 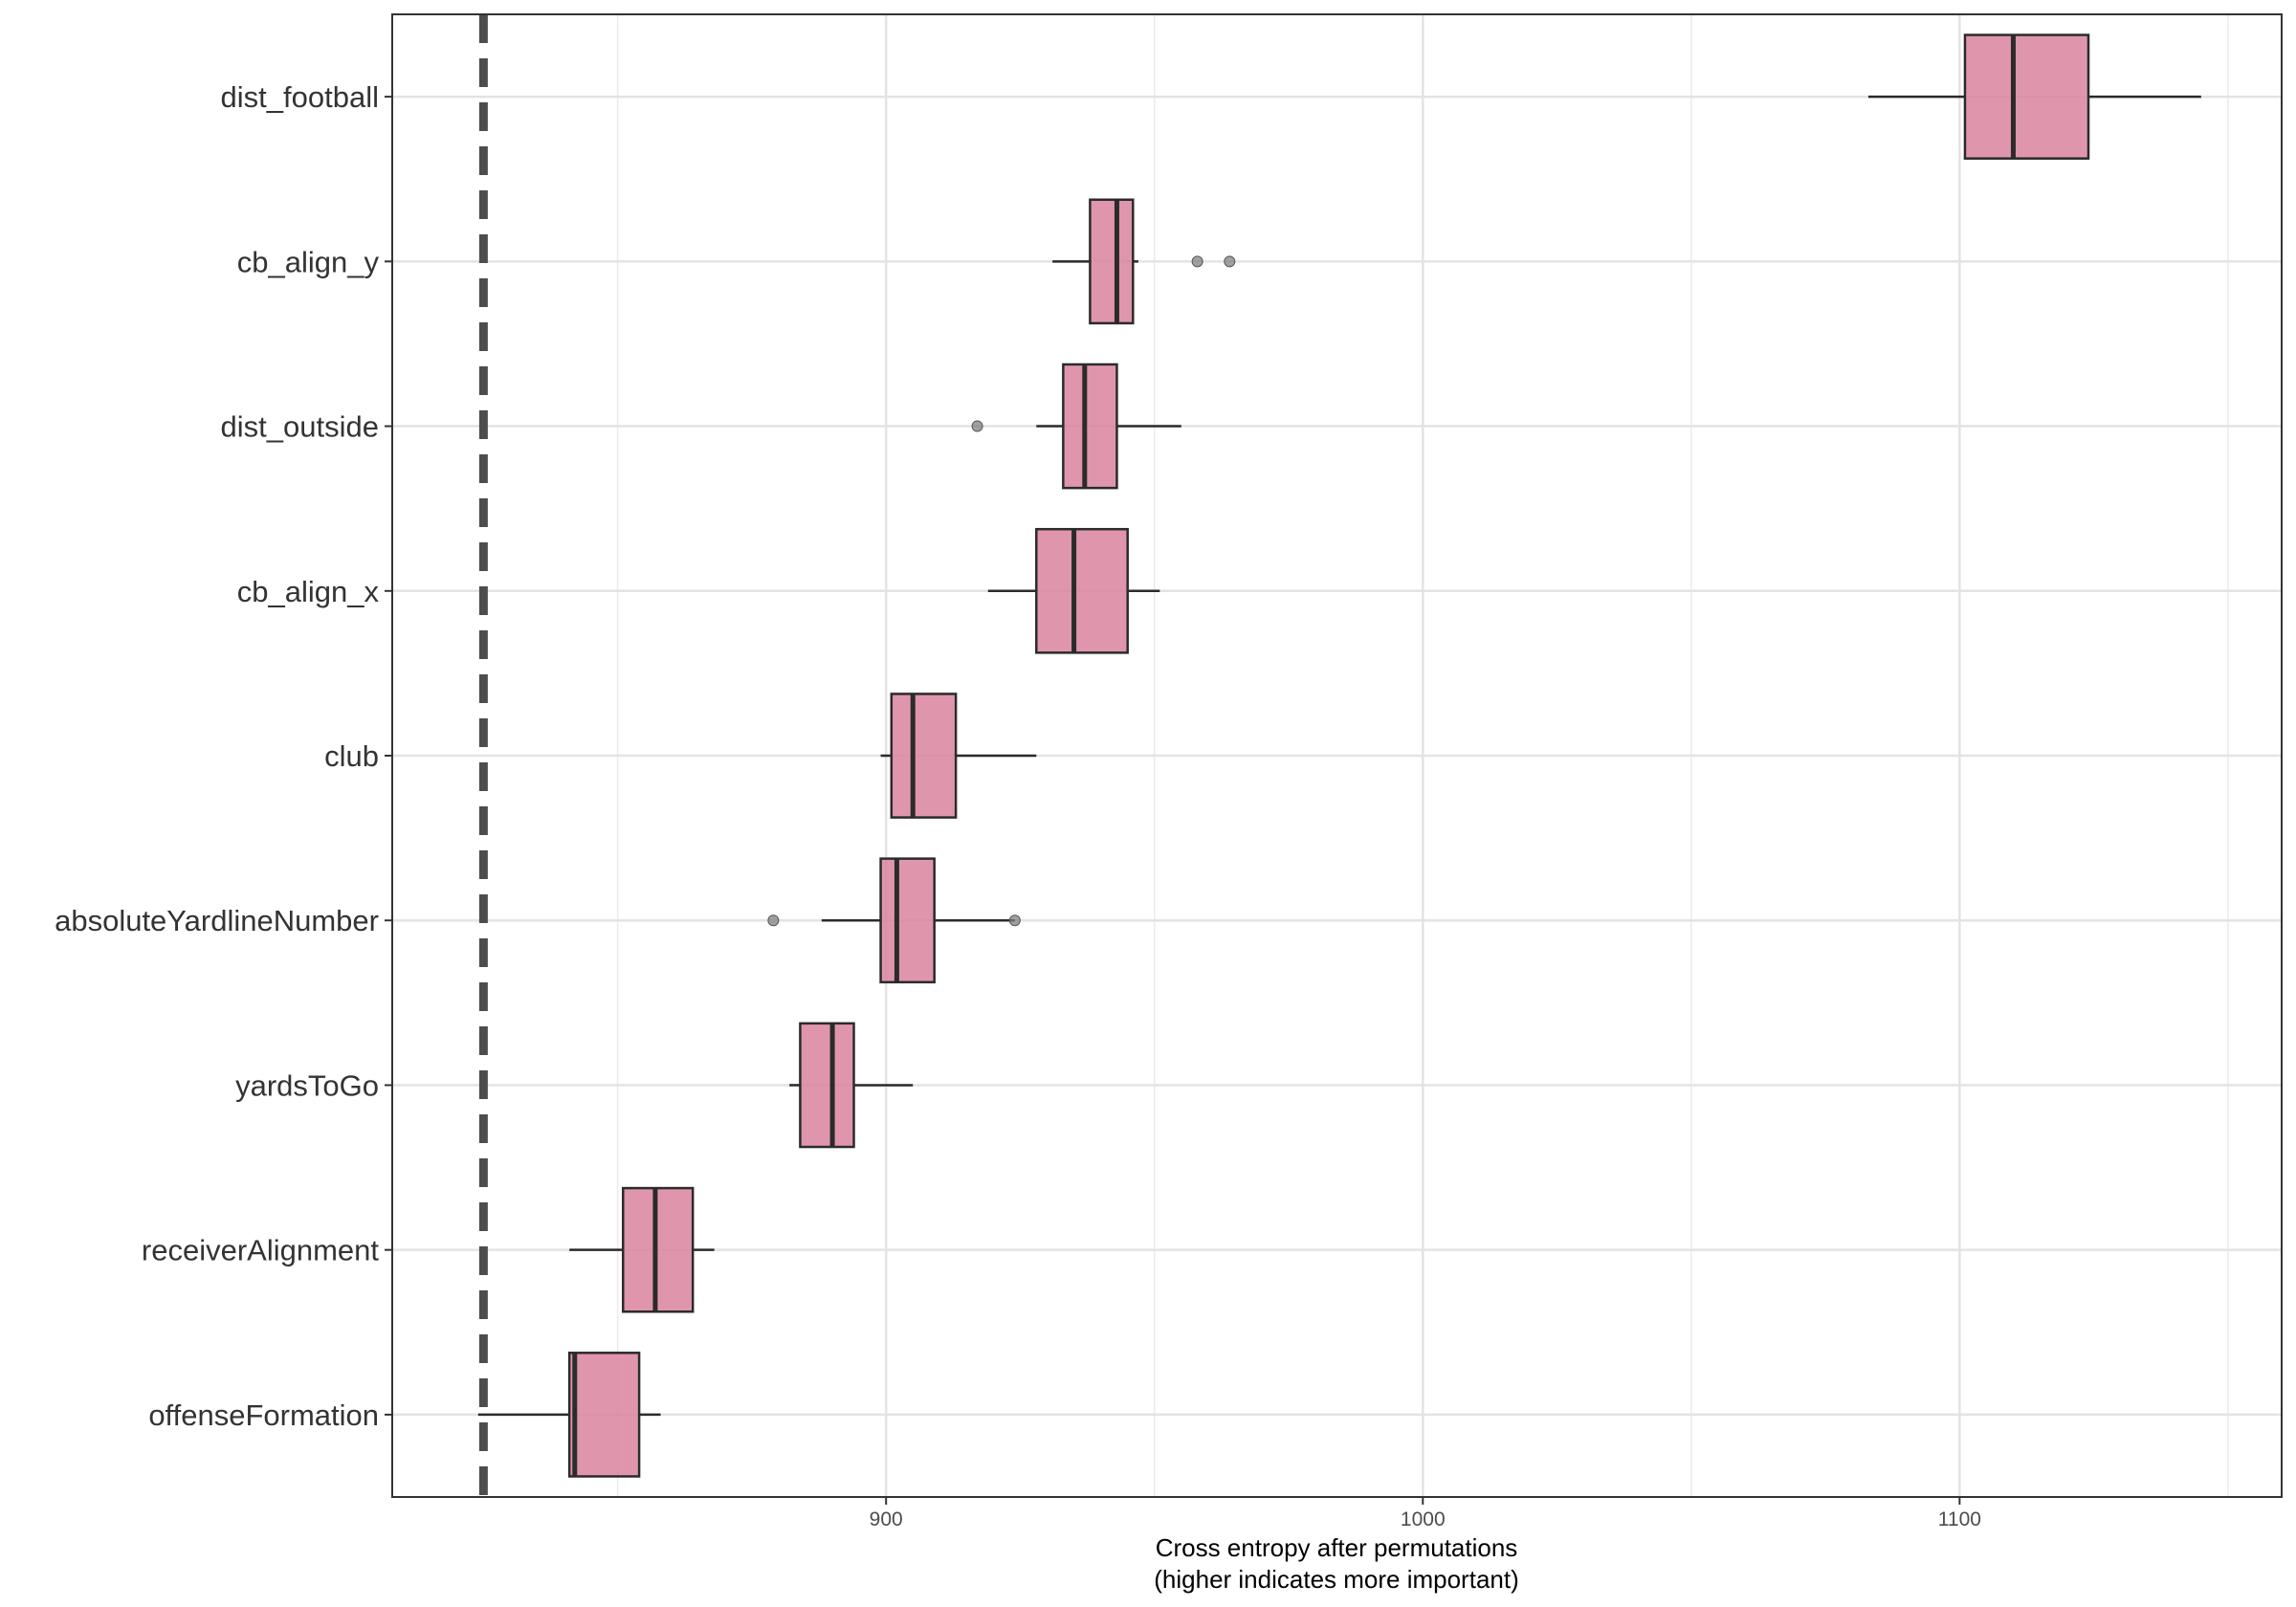 I want to click on x-tick-label-900: 900, so click(x=887, y=1519).